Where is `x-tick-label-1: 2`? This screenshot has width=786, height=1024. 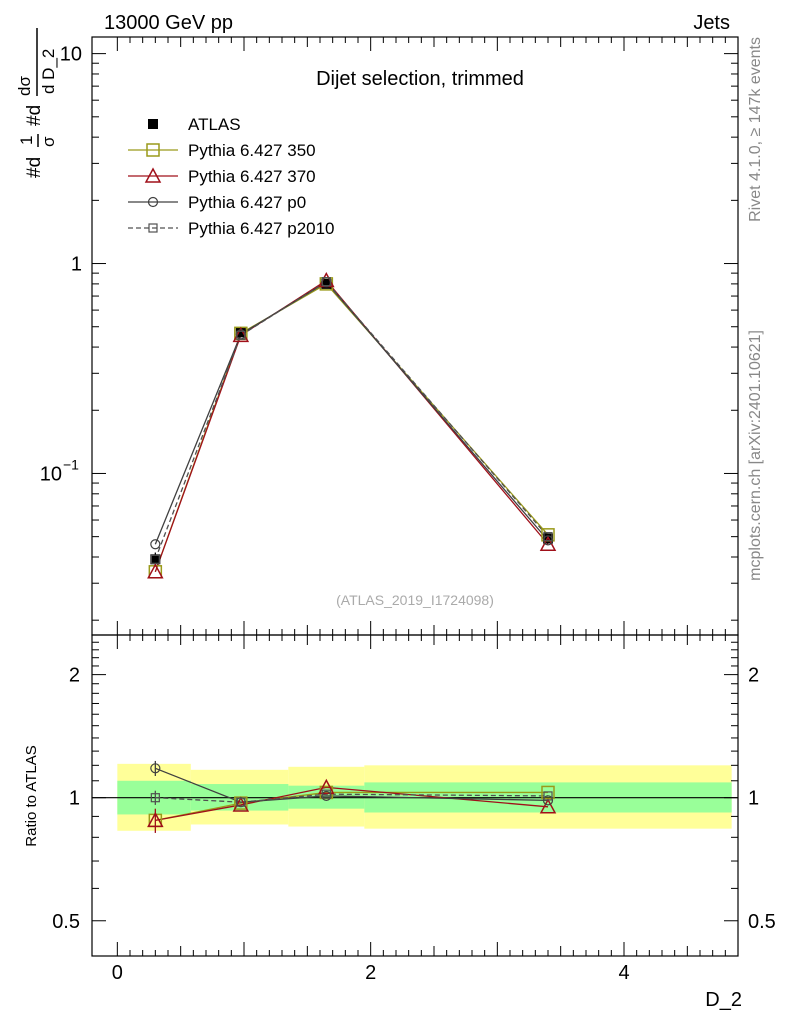
x-tick-label-1: 2 is located at coordinates (370, 973).